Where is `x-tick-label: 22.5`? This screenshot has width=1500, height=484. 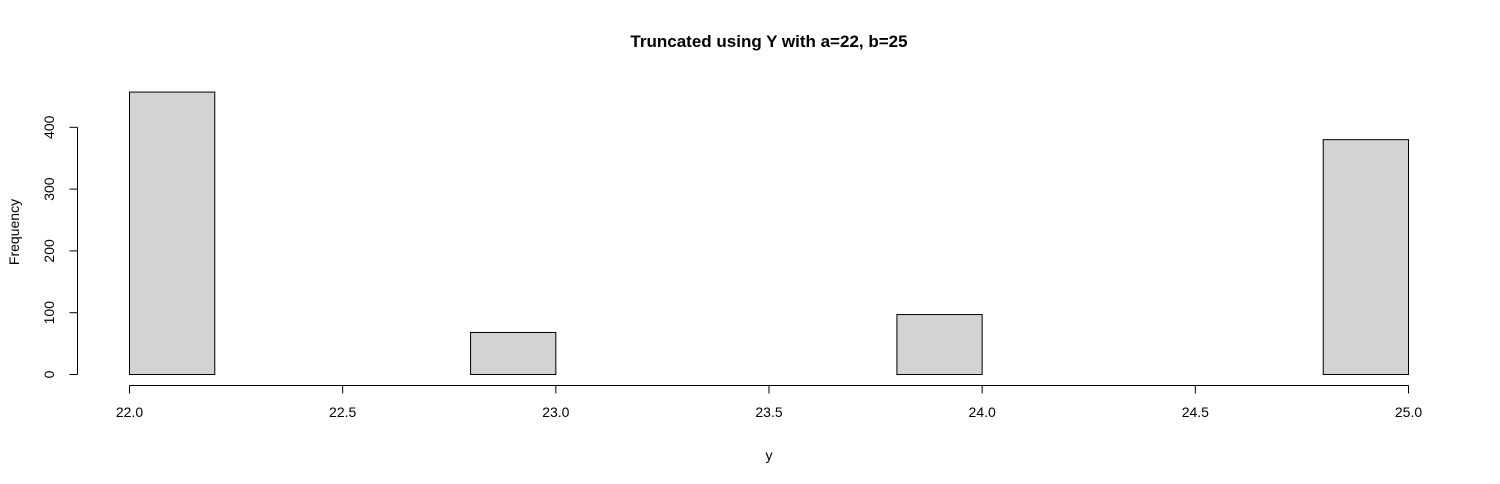
x-tick-label: 22.5 is located at coordinates (342, 412).